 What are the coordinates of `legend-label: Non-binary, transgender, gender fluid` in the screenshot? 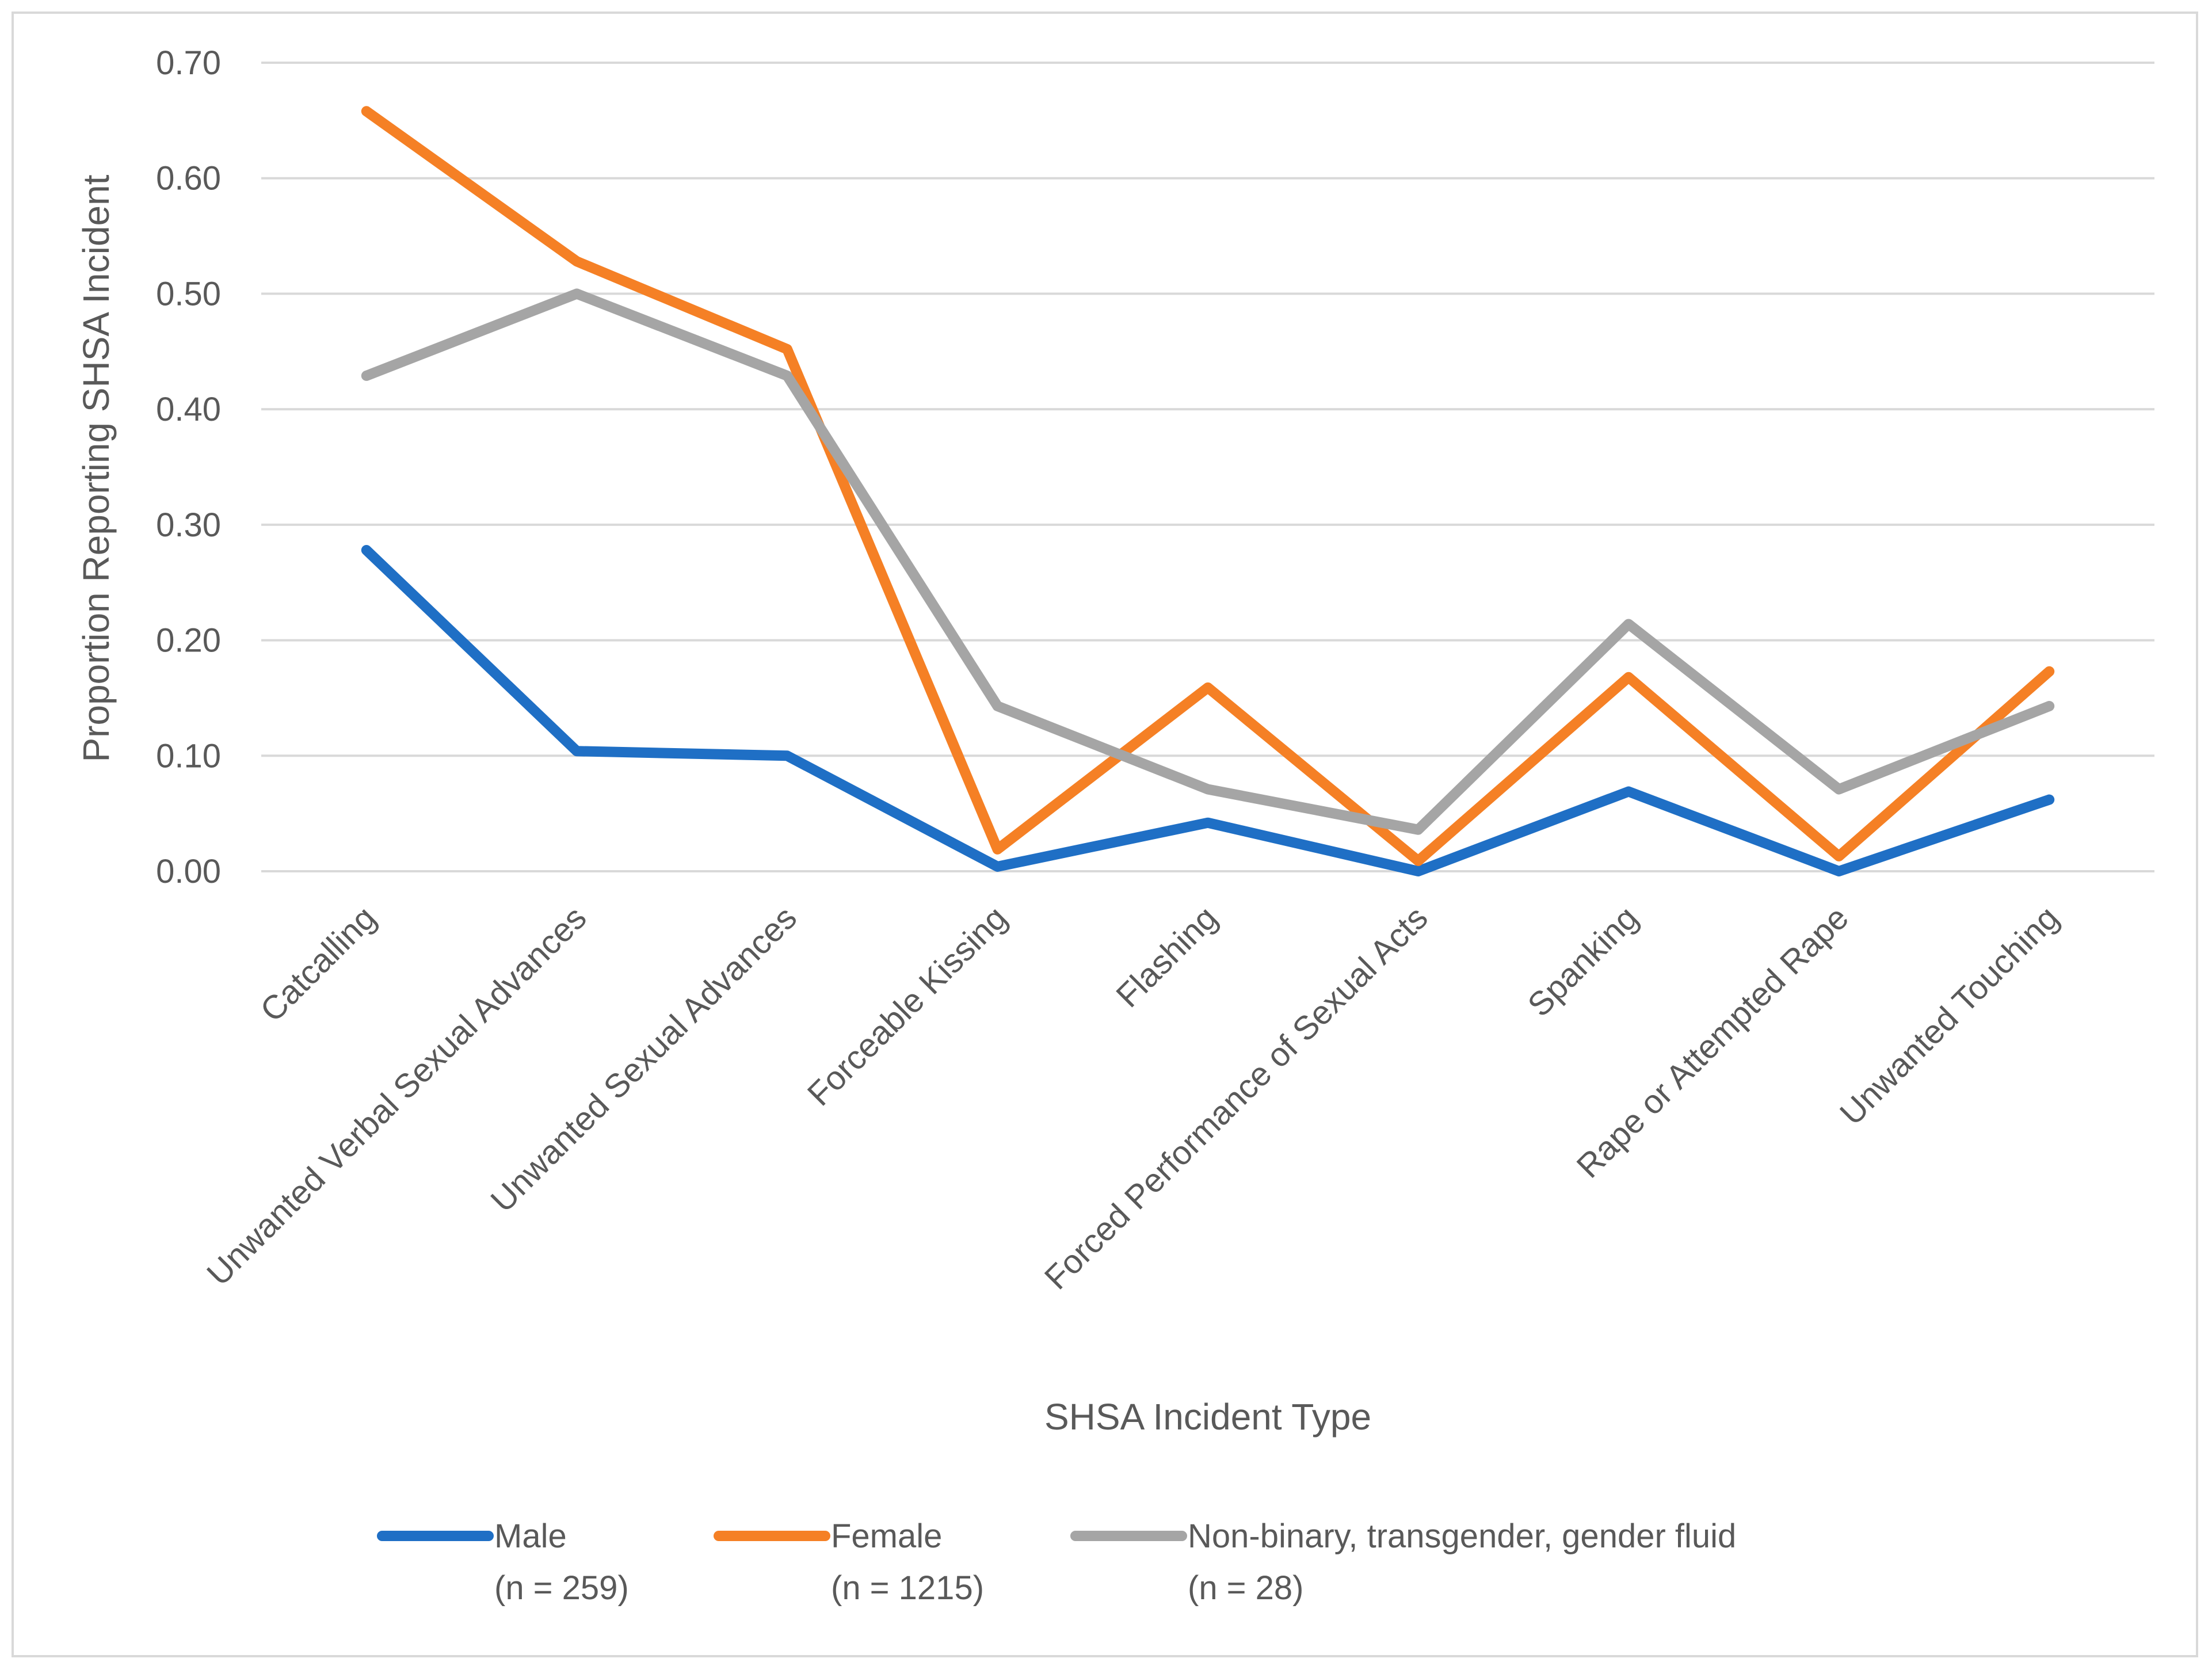 It's located at (1462, 1536).